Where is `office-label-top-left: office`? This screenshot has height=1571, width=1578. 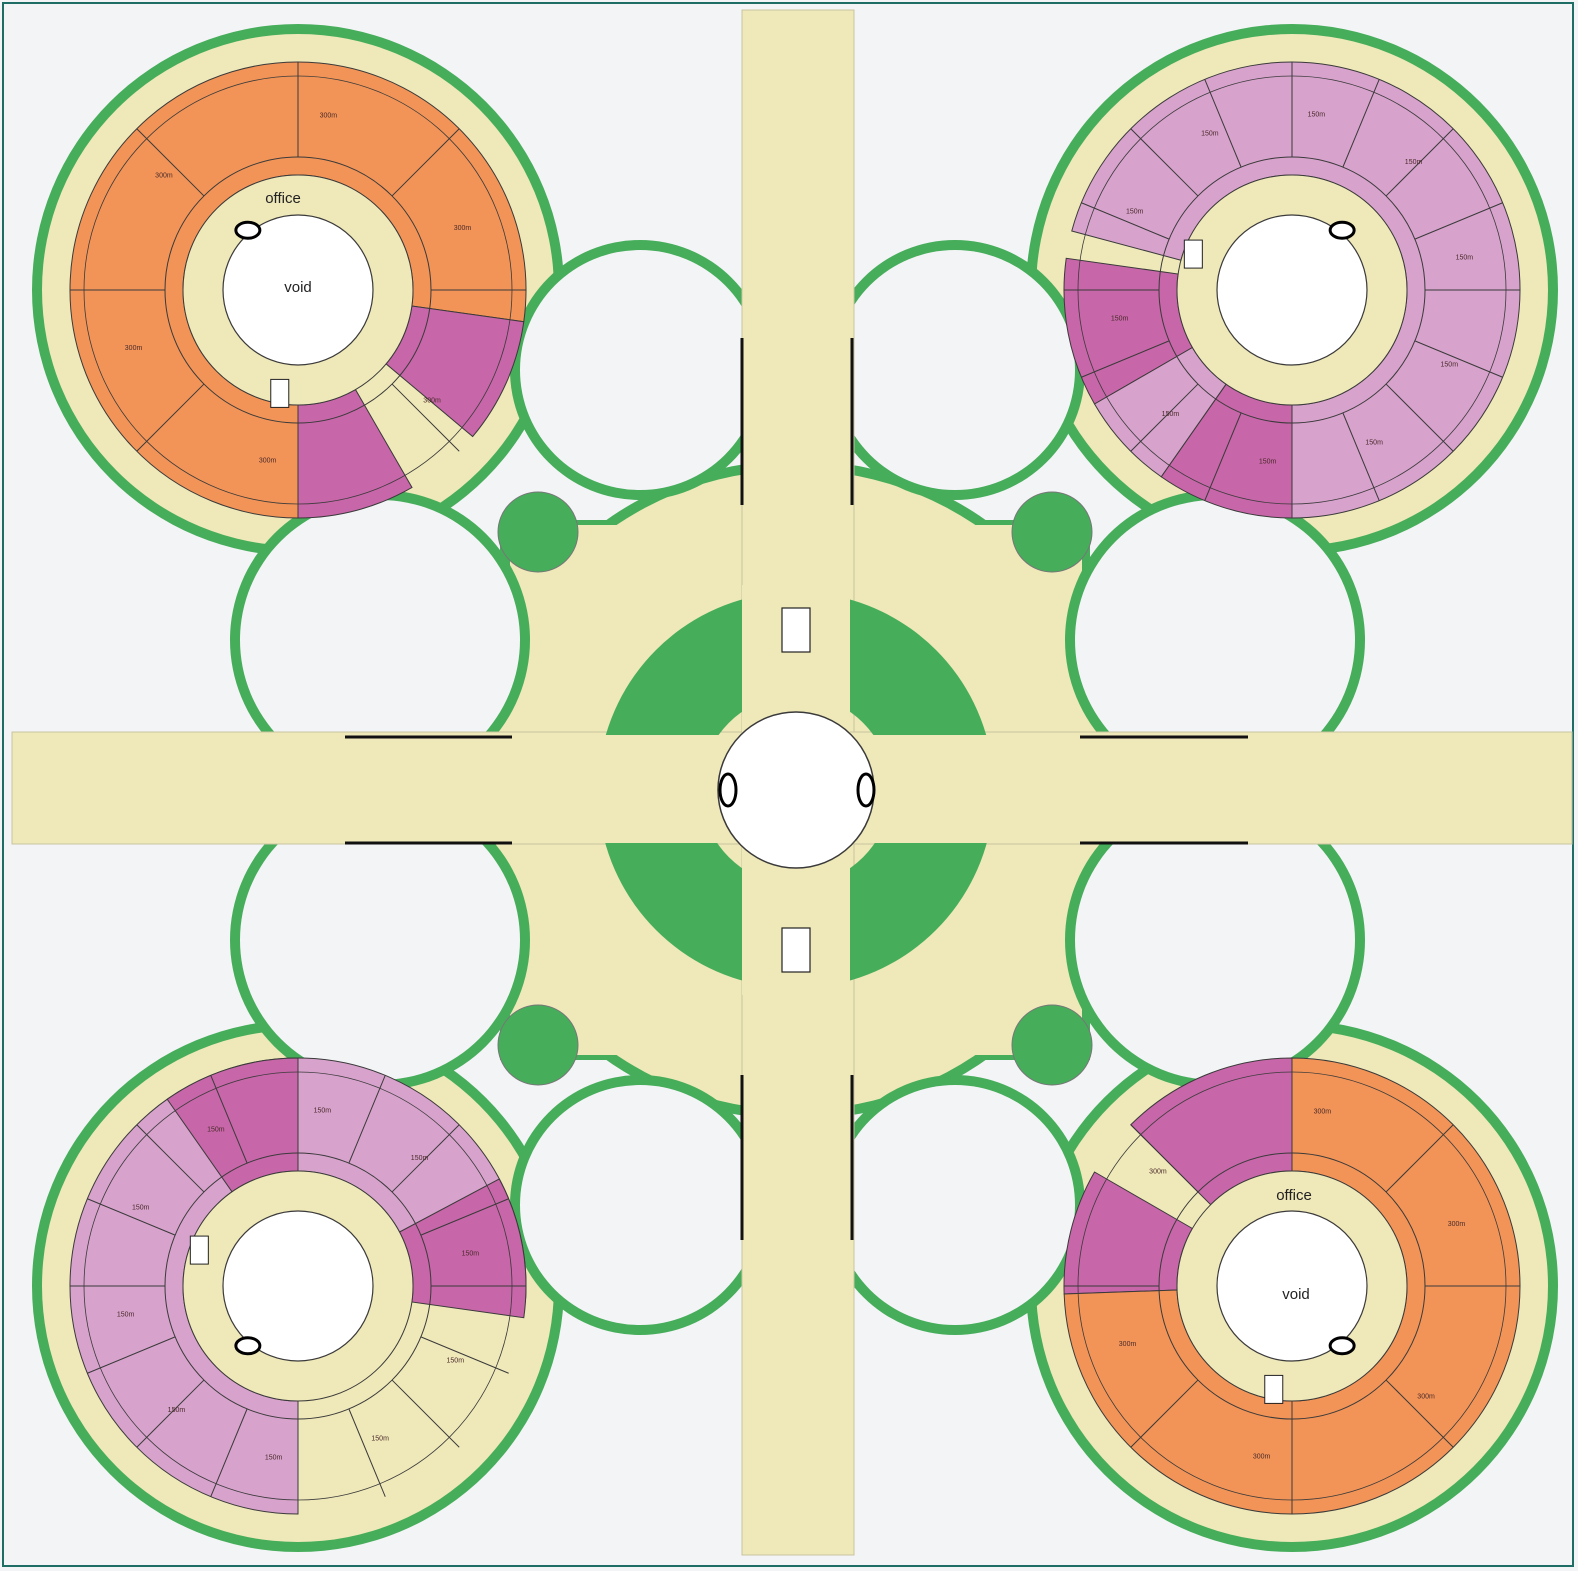 office-label-top-left: office is located at coordinates (283, 198).